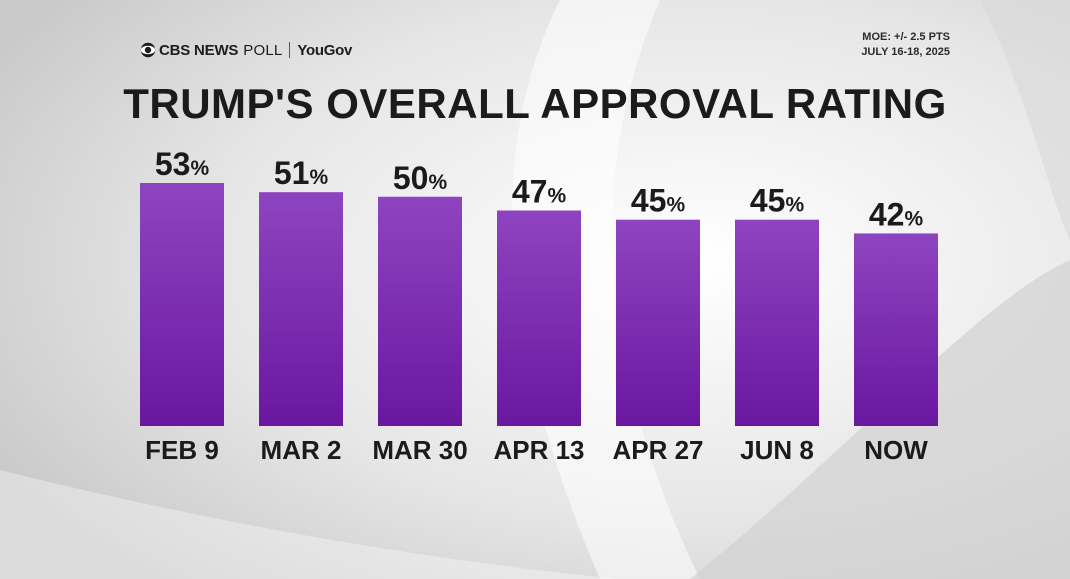 The width and height of the screenshot is (1070, 579). Describe the element at coordinates (182, 450) in the screenshot. I see `category-label: FEB 9` at that location.